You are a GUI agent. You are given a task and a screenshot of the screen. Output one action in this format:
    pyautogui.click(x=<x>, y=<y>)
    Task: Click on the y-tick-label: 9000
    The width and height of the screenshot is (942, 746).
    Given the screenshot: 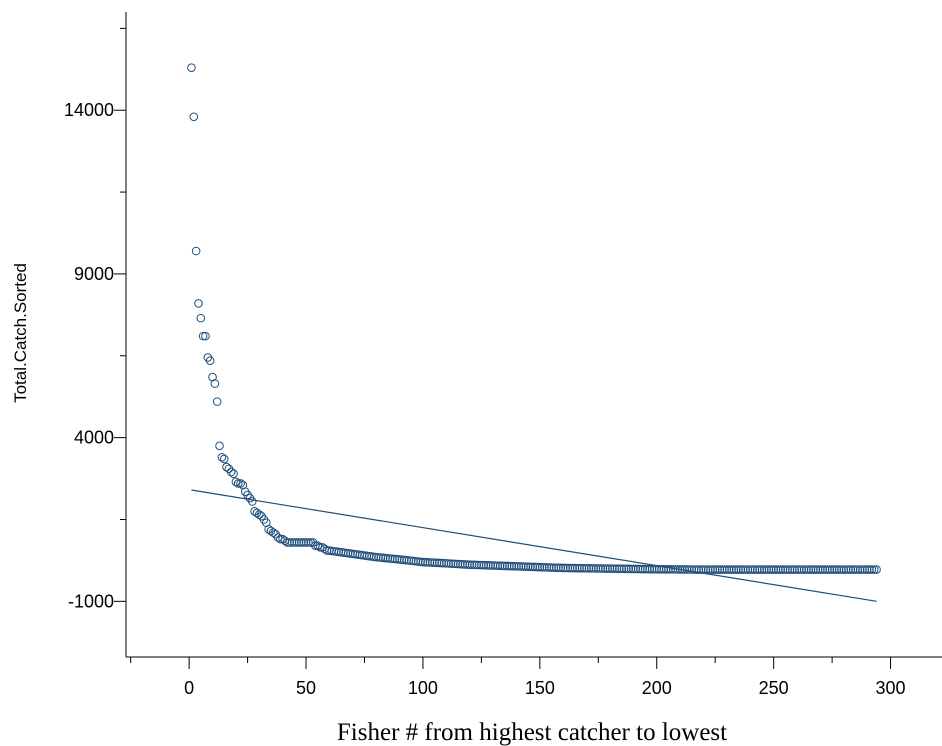 What is the action you would take?
    pyautogui.click(x=94, y=274)
    